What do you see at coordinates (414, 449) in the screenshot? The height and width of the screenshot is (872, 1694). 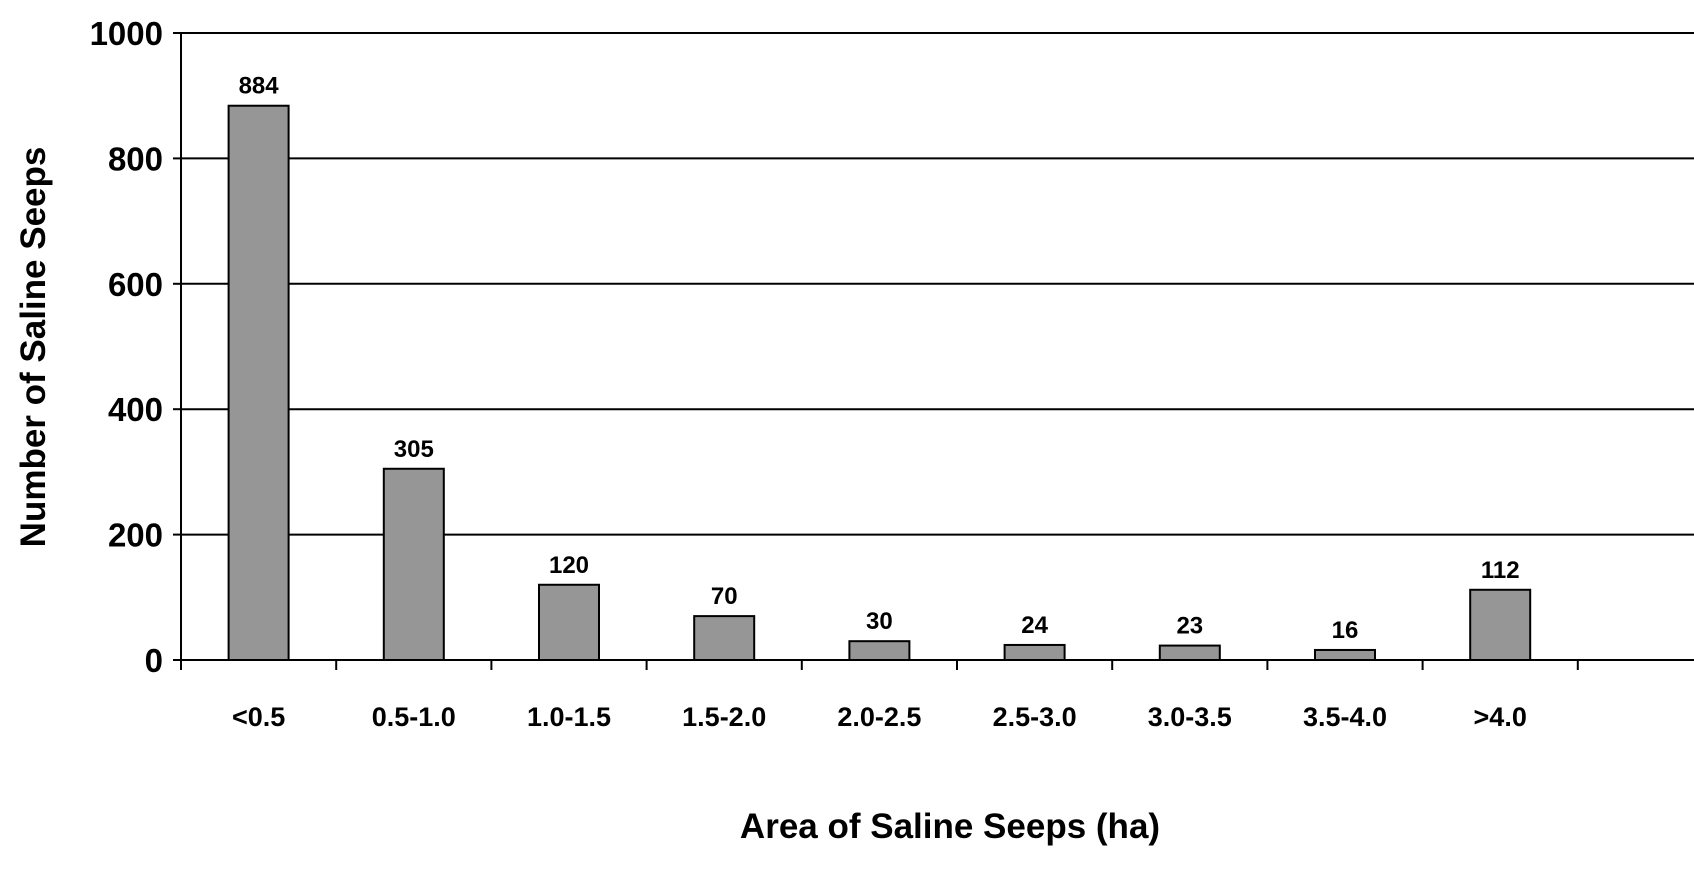 I see `data-label: 305` at bounding box center [414, 449].